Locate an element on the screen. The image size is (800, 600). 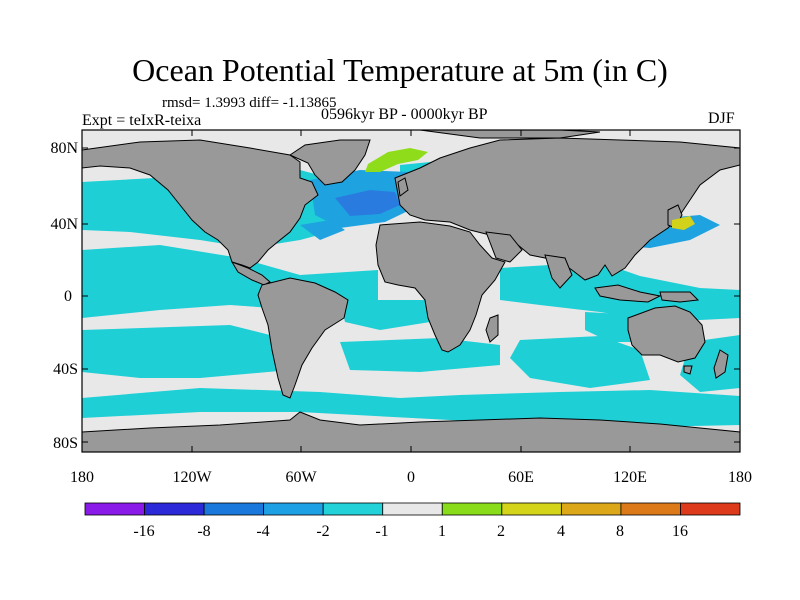
latitude-labels: 80N 40N 0 40S 80S is located at coordinates (64, 296).